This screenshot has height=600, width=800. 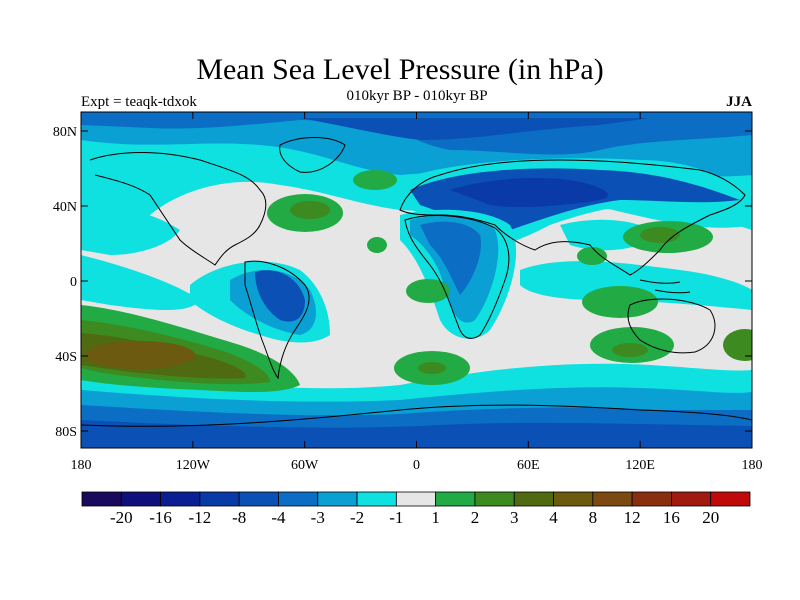 What do you see at coordinates (416, 434) in the screenshot?
I see `southern-blue` at bounding box center [416, 434].